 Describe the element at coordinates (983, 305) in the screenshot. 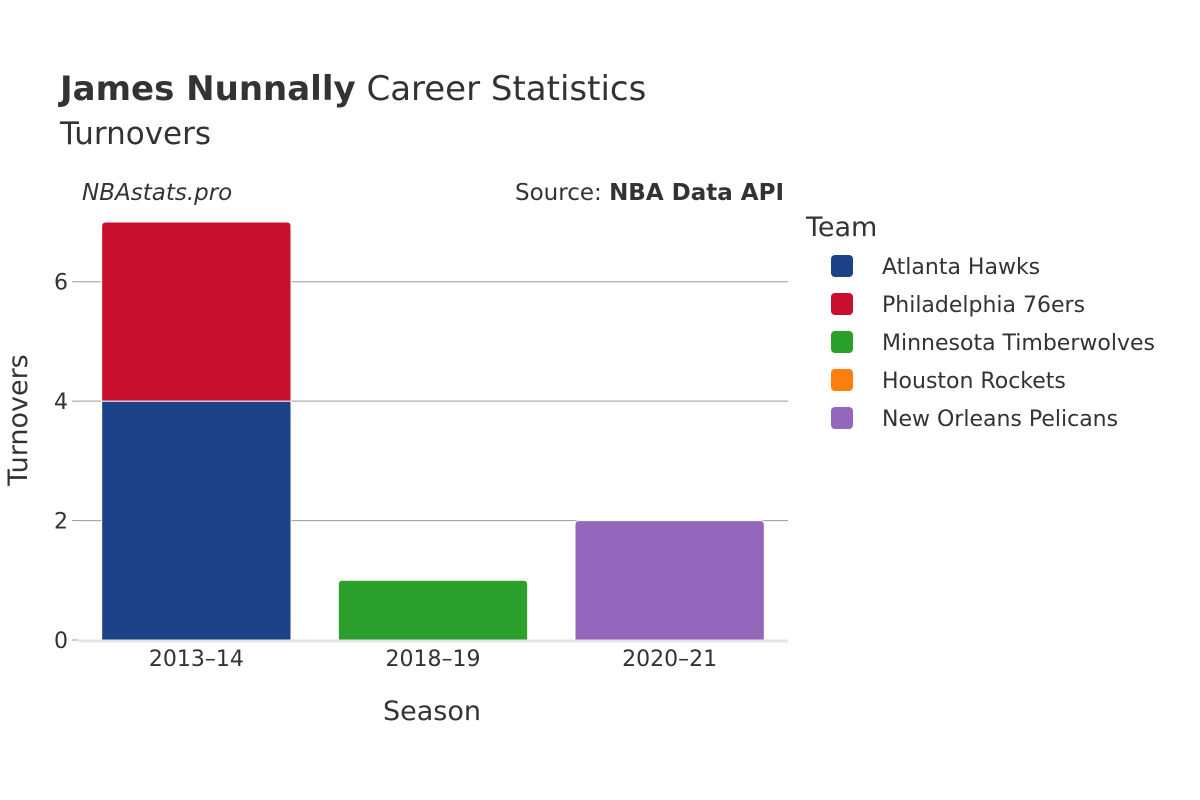

I see `legend-label: Philadelphia 76ers` at that location.